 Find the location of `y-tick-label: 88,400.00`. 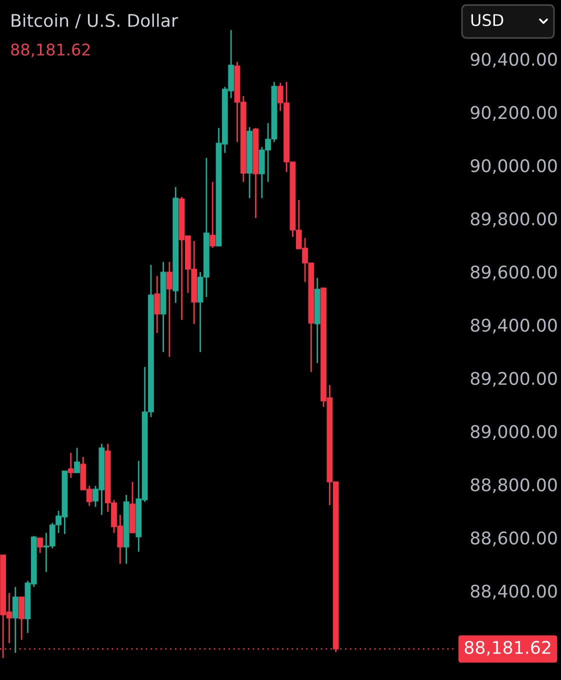

y-tick-label: 88,400.00 is located at coordinates (513, 592).